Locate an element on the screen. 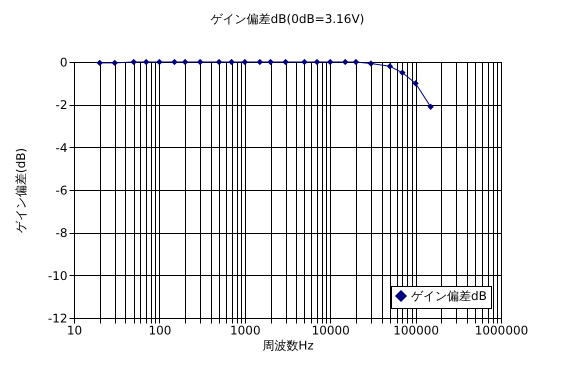  y-tick-label: -4 is located at coordinates (62, 147).